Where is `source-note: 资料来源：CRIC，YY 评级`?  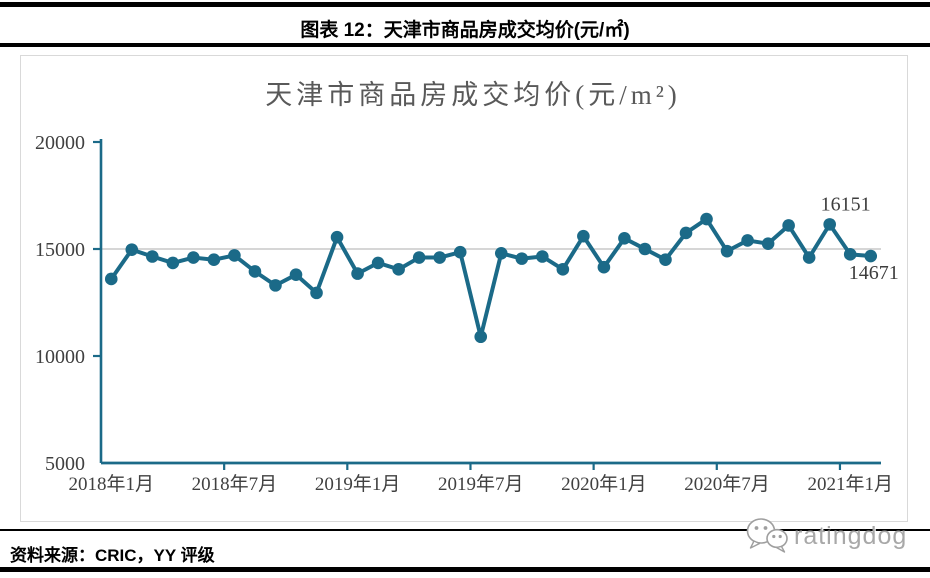
source-note: 资料来源：CRIC，YY 评级 is located at coordinates (112, 555).